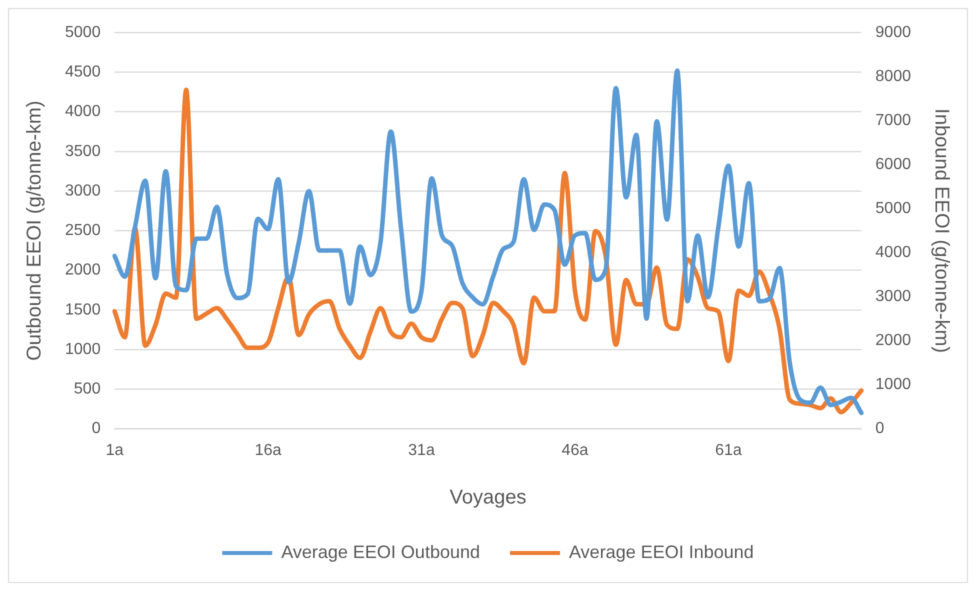 The height and width of the screenshot is (591, 976). I want to click on y-tick-label: 4000, so click(83, 111).